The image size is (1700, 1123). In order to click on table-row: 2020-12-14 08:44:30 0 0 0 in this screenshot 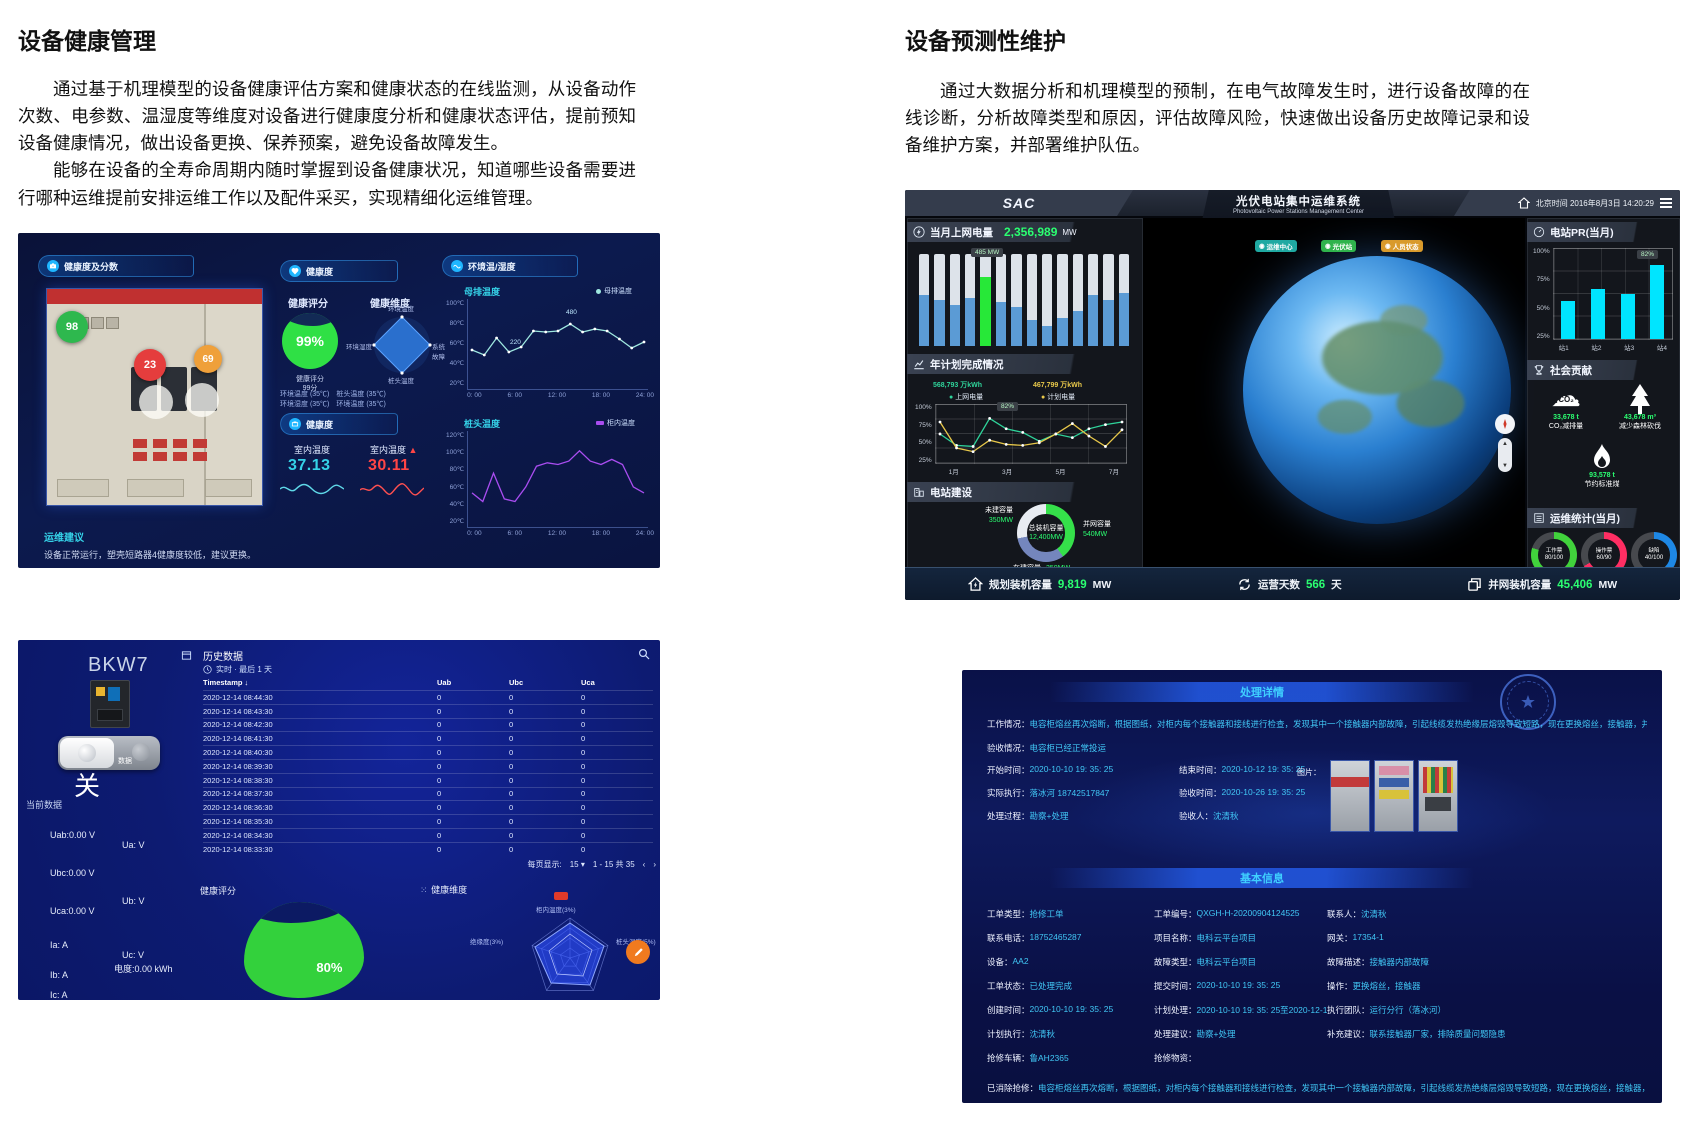, I will do `click(428, 697)`.